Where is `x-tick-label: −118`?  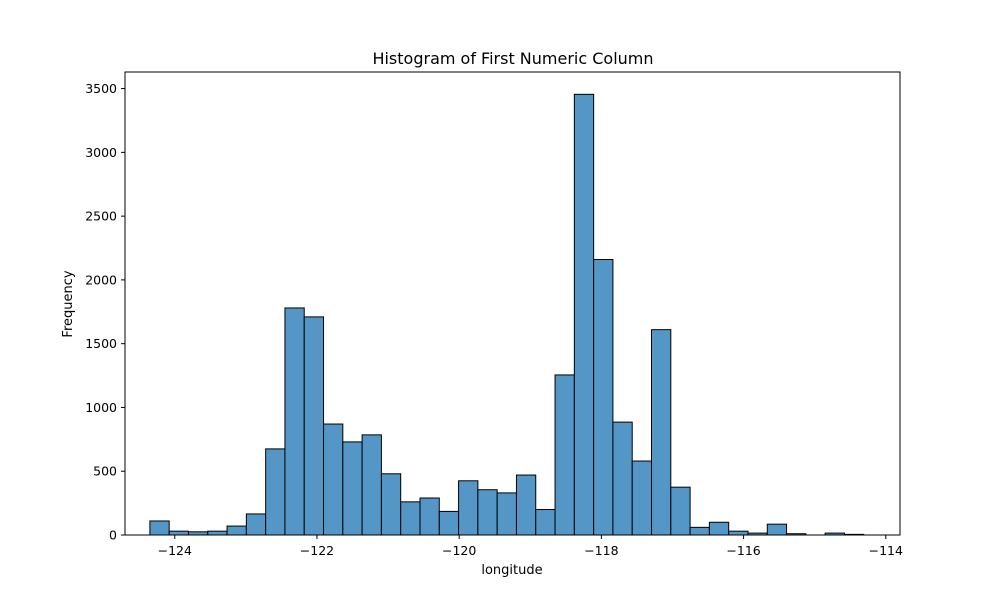 x-tick-label: −118 is located at coordinates (601, 550).